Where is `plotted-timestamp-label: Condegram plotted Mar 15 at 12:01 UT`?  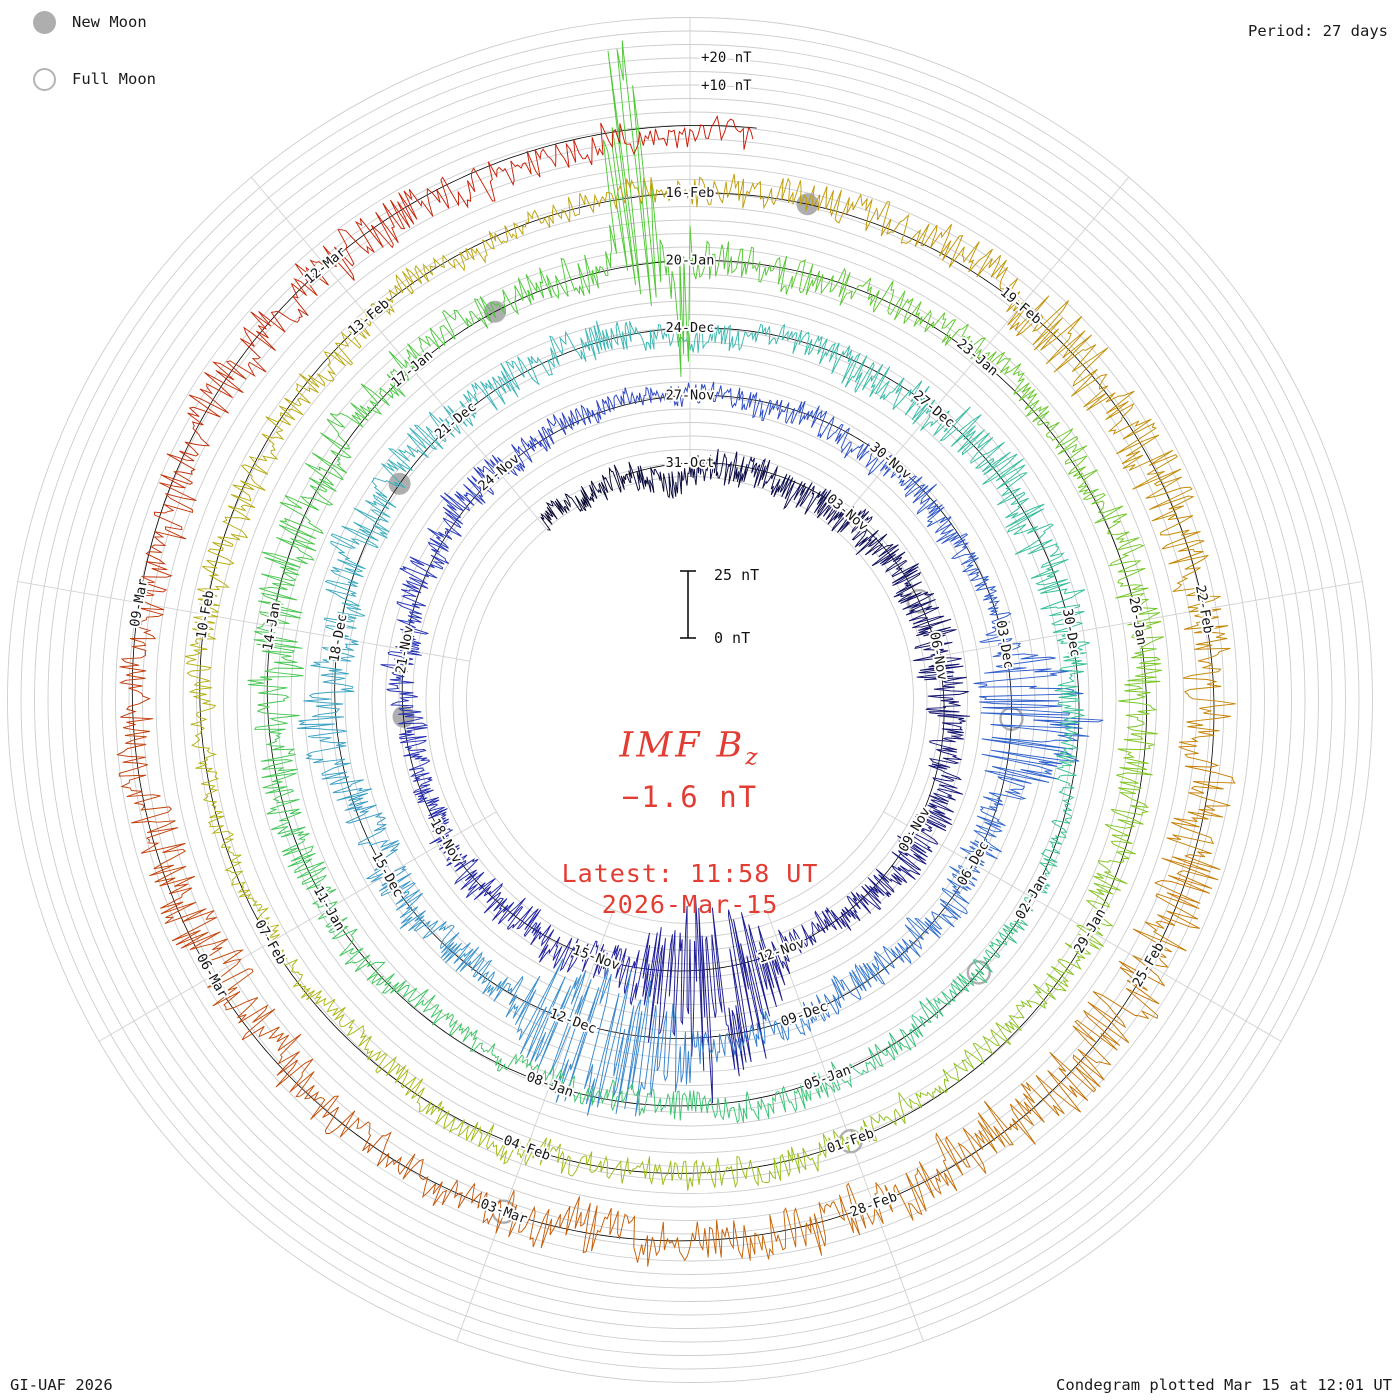 plotted-timestamp-label: Condegram plotted Mar 15 at 12:01 UT is located at coordinates (1224, 1385).